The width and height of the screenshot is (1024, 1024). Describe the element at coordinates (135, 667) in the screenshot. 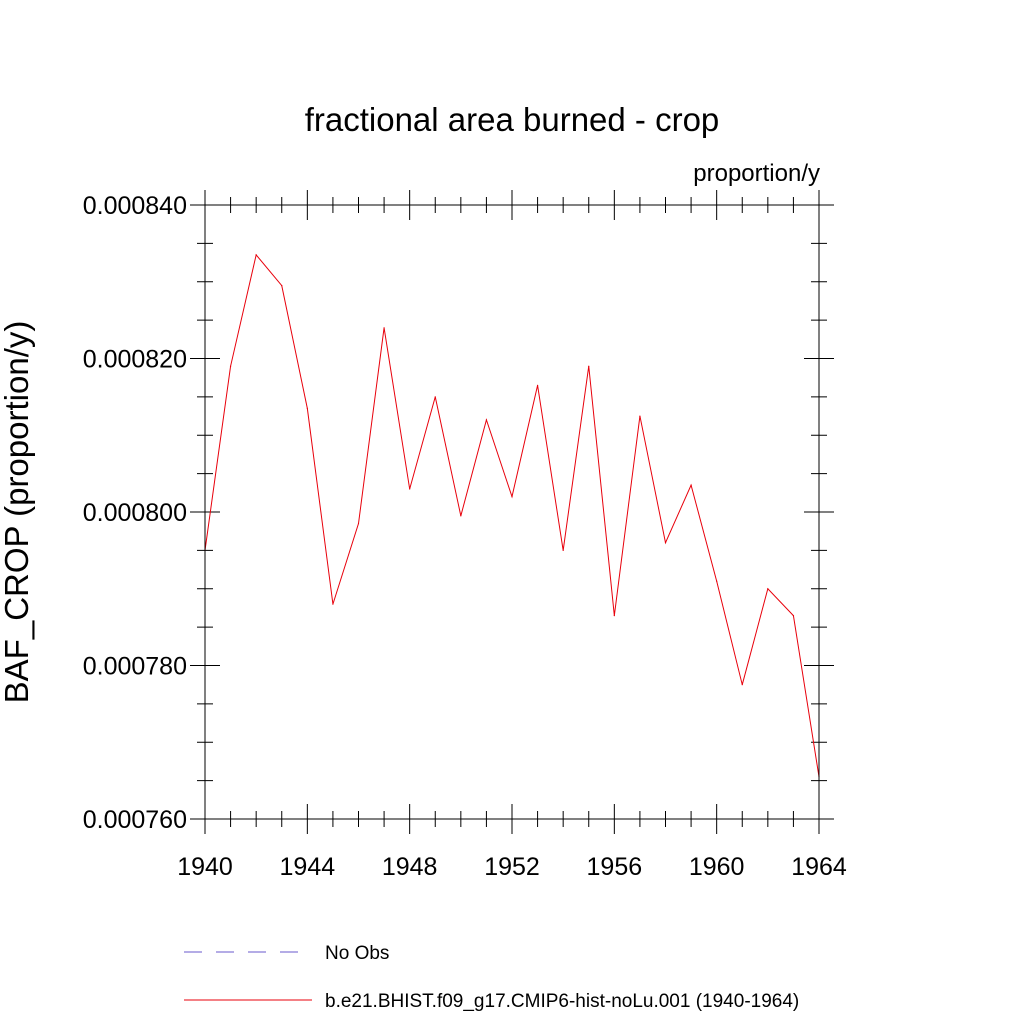

I see `y-tick-label: 0.000780` at that location.